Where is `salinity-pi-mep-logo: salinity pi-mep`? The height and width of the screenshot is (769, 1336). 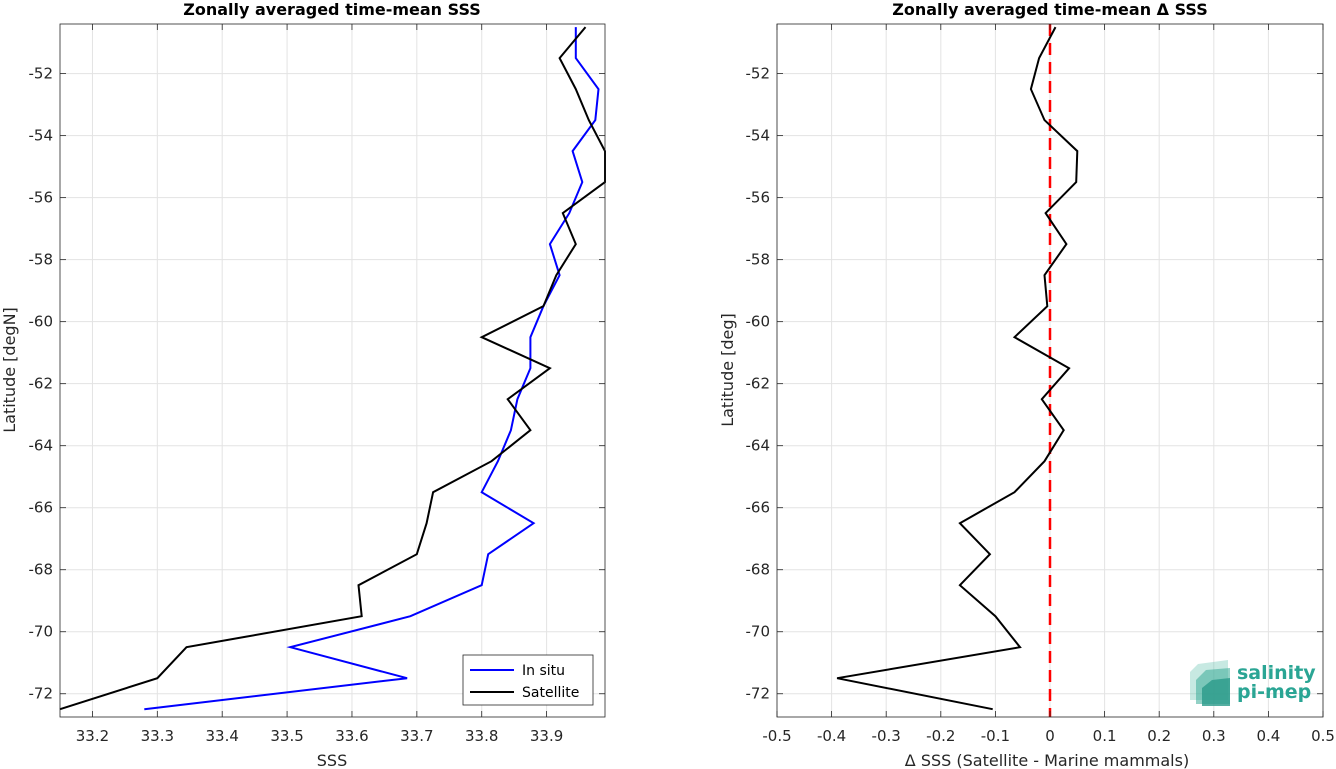
salinity-pi-mep-logo: salinity pi-mep is located at coordinates (1253, 683).